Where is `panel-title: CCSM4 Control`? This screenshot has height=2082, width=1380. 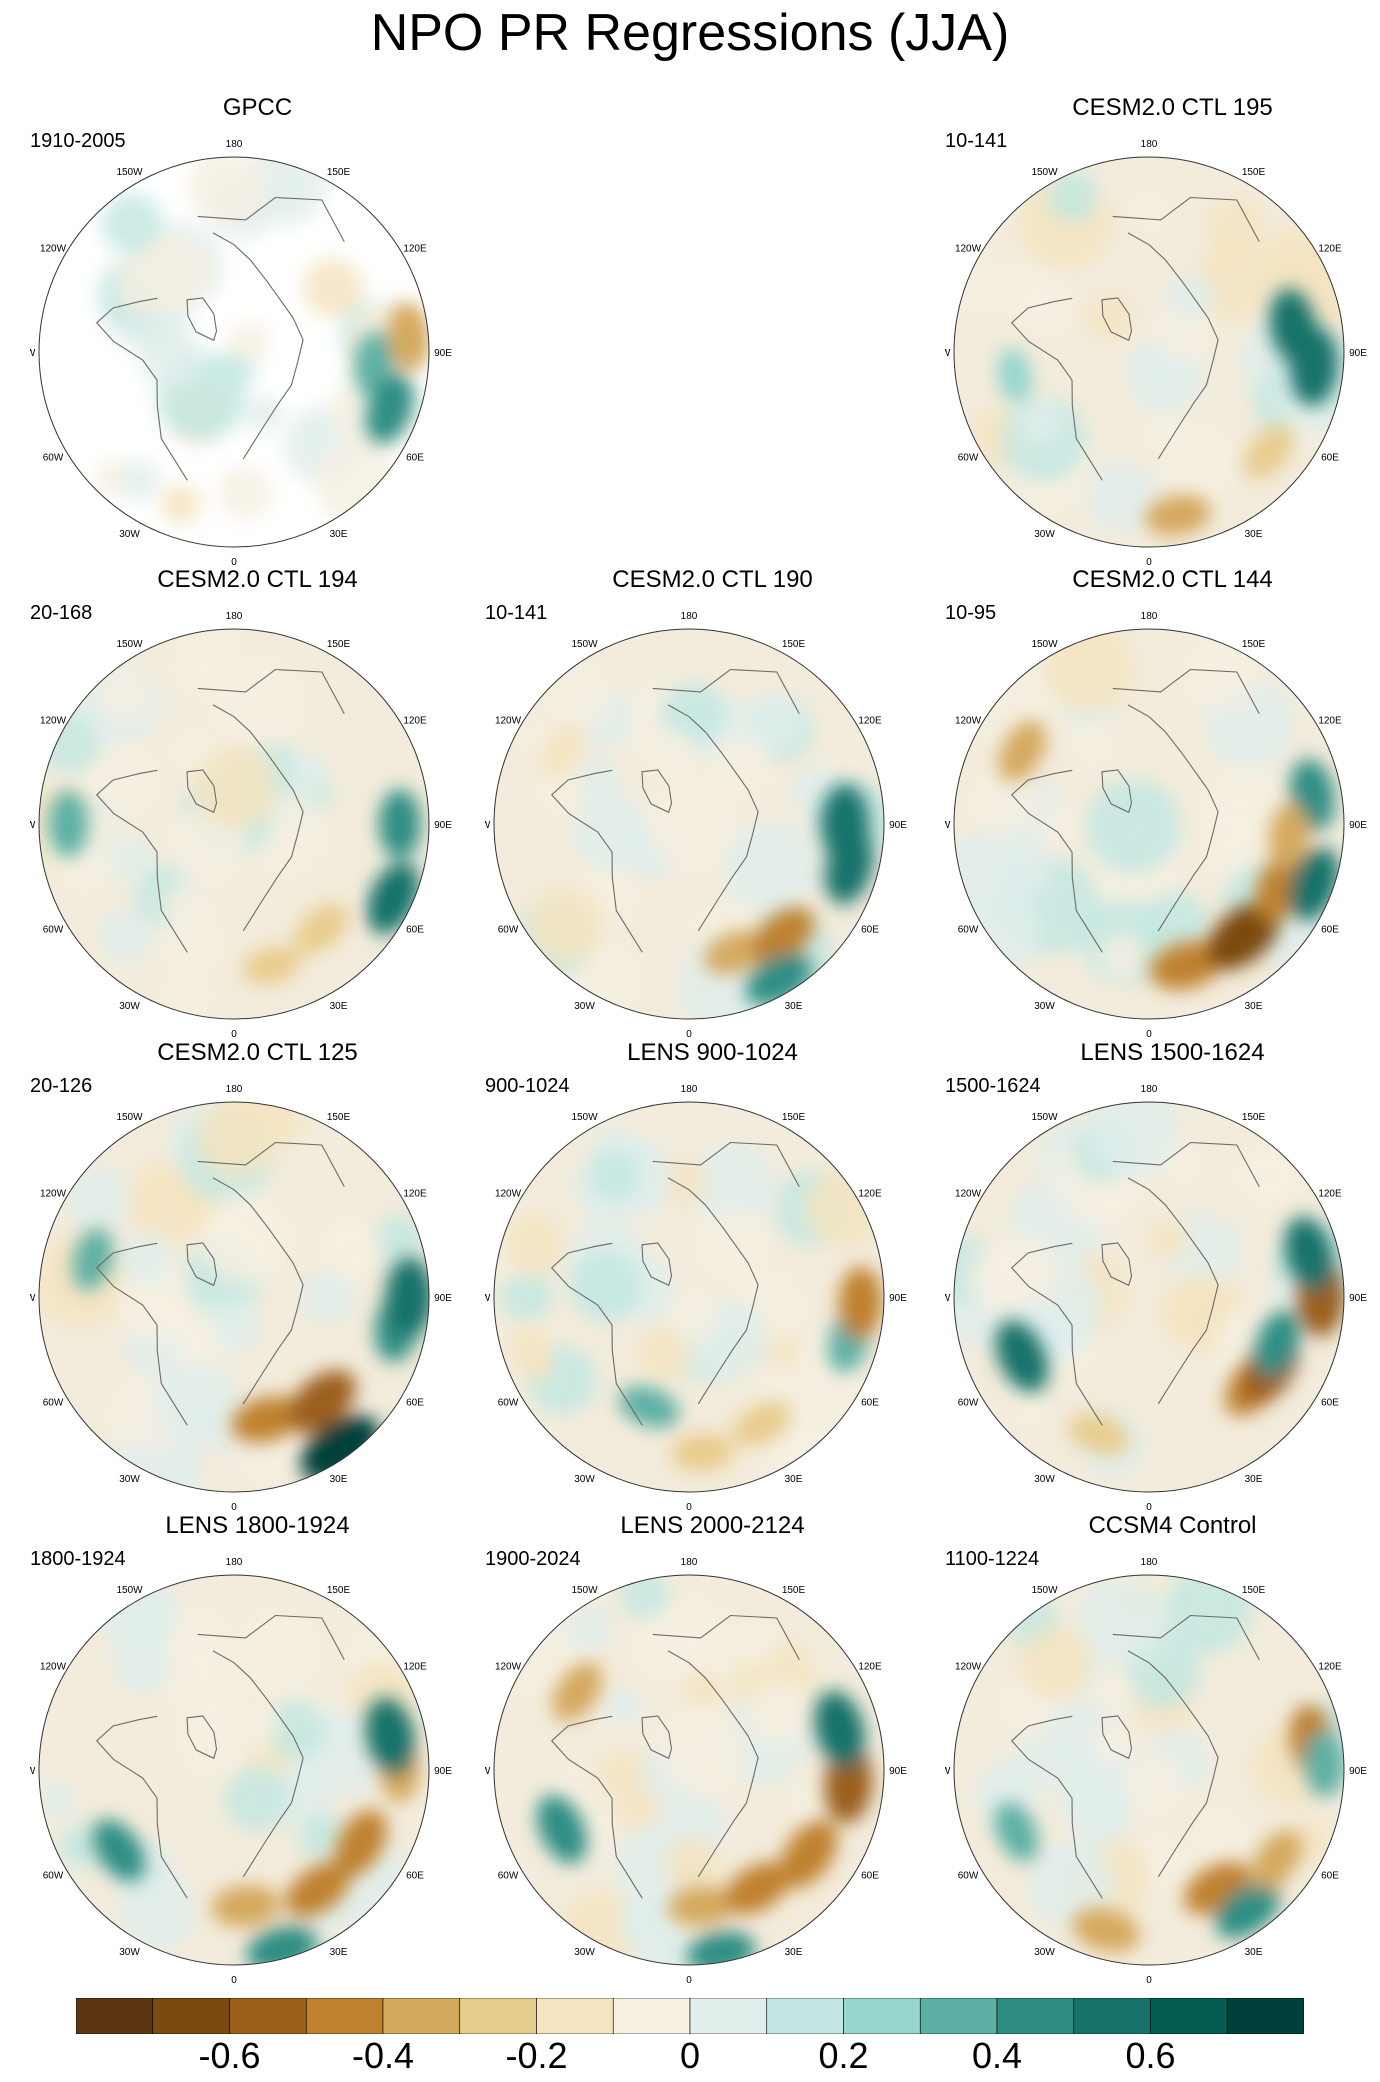 panel-title: CCSM4 Control is located at coordinates (1172, 1525).